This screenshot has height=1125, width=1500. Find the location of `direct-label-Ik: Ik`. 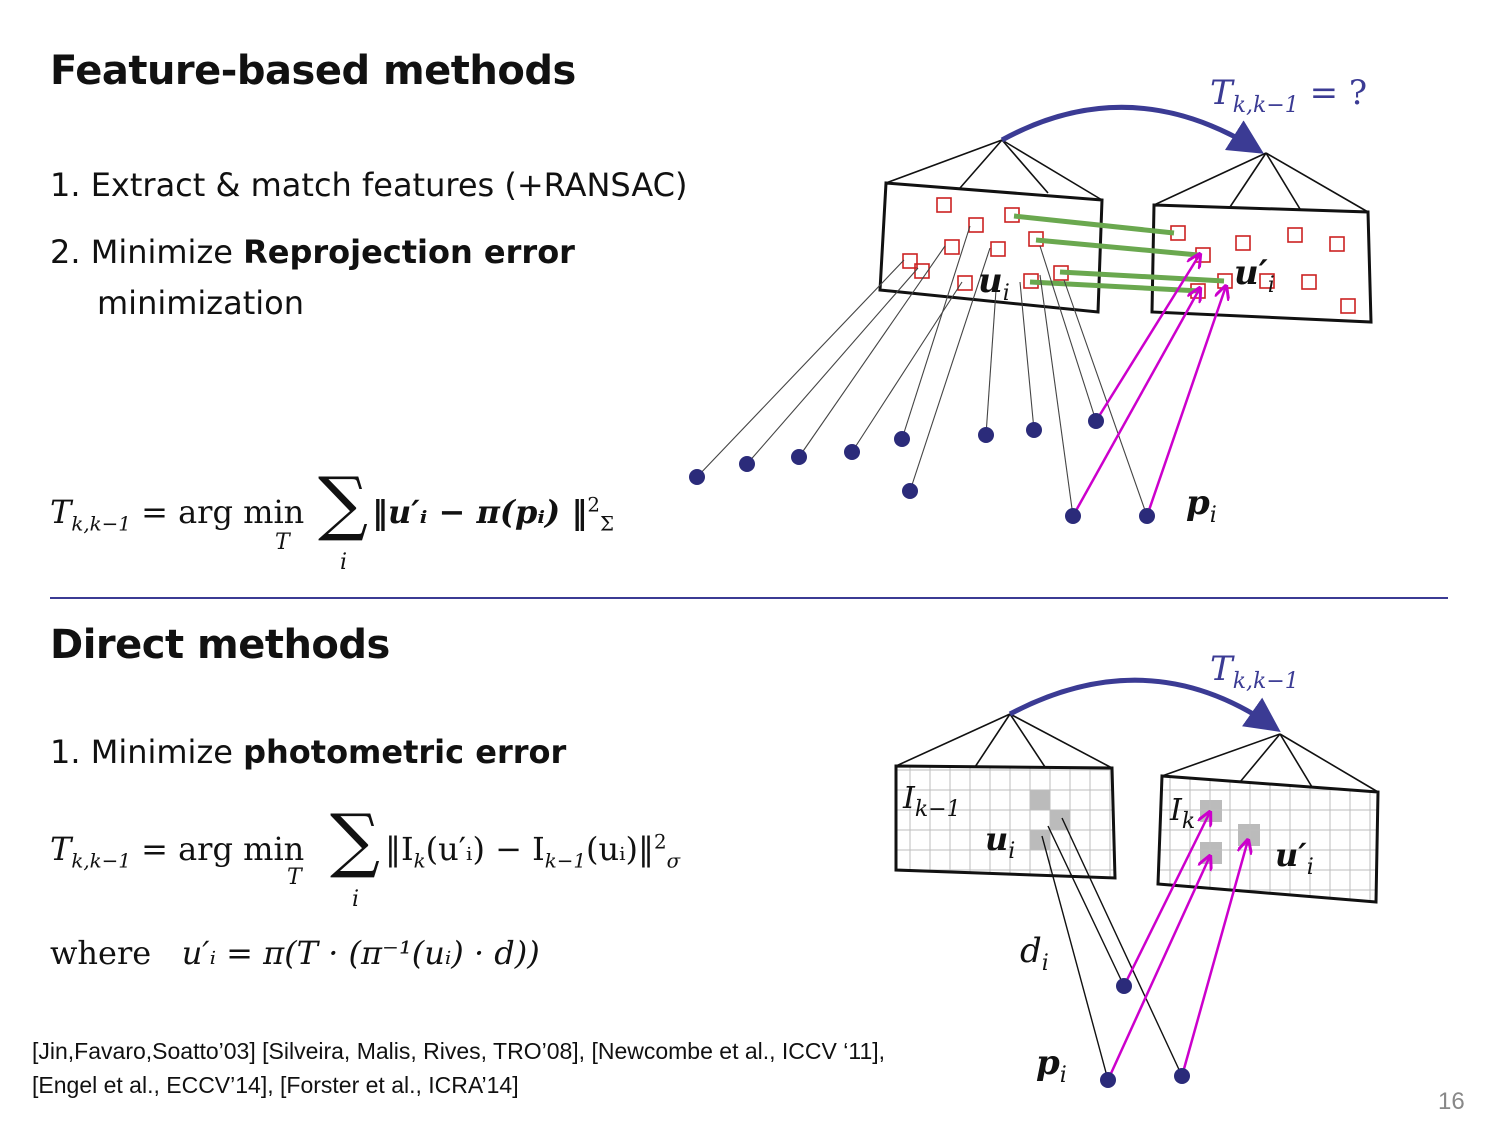

direct-label-Ik: Ik is located at coordinates (1182, 813).